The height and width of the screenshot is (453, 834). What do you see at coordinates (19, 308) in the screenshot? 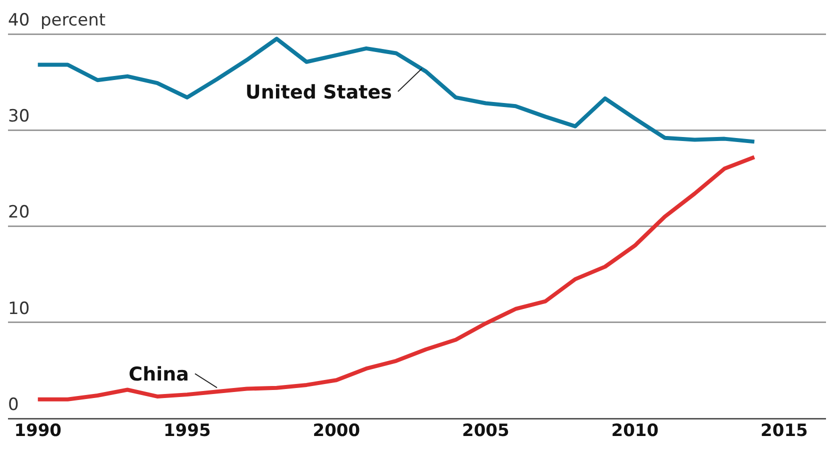
I see `y-tick-label: 10` at bounding box center [19, 308].